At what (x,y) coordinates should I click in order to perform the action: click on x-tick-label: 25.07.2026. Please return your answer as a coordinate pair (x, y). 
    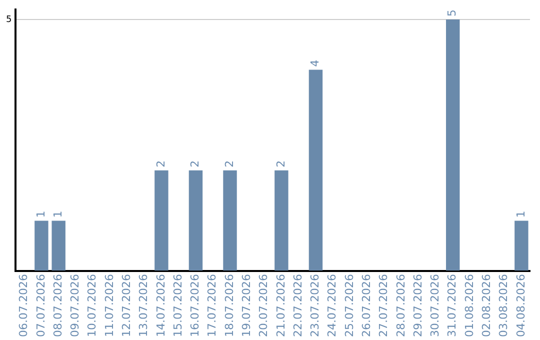
    Looking at the image, I should click on (349, 306).